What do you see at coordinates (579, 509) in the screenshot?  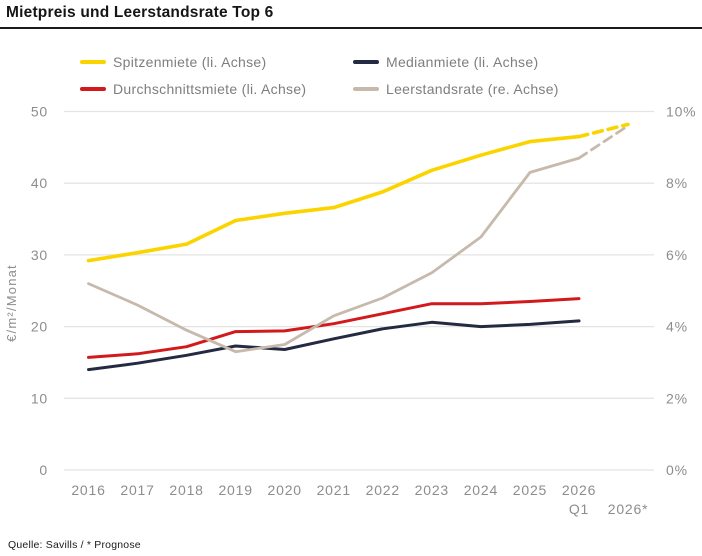 I see `x-axis-tick-label: Q1` at bounding box center [579, 509].